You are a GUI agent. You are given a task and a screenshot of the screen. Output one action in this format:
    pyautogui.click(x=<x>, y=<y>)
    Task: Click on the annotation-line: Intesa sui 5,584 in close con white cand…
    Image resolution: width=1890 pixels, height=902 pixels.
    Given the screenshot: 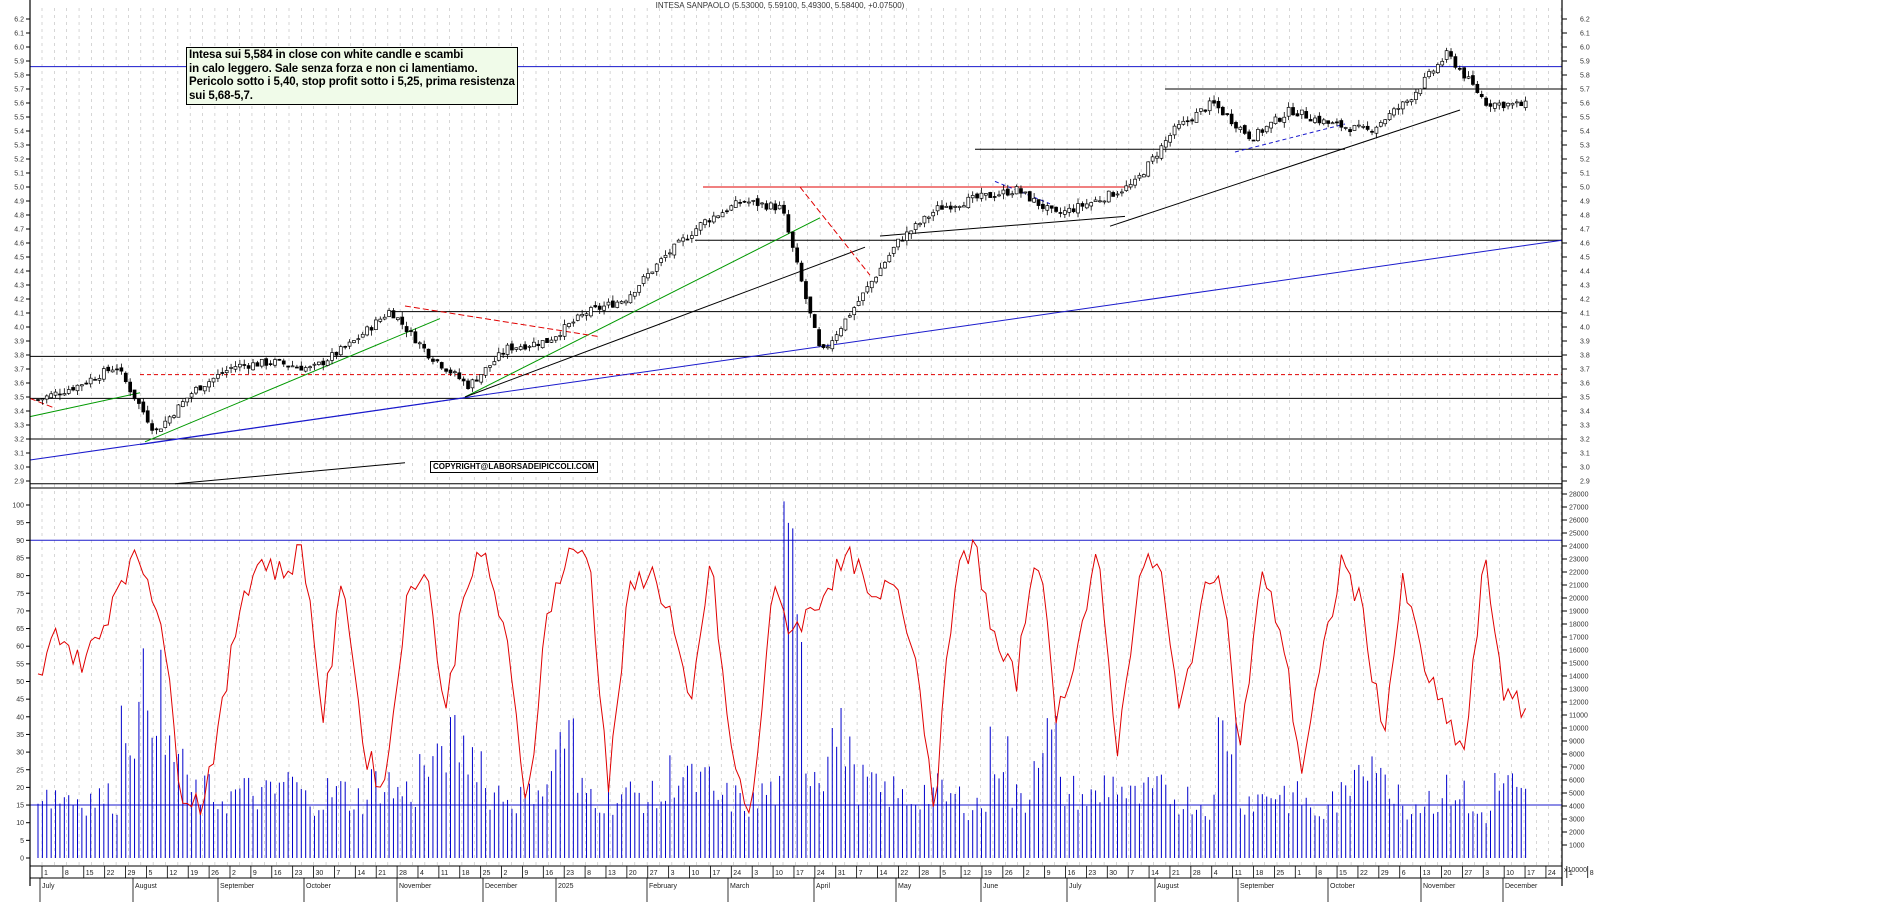 What is the action you would take?
    pyautogui.click(x=326, y=55)
    